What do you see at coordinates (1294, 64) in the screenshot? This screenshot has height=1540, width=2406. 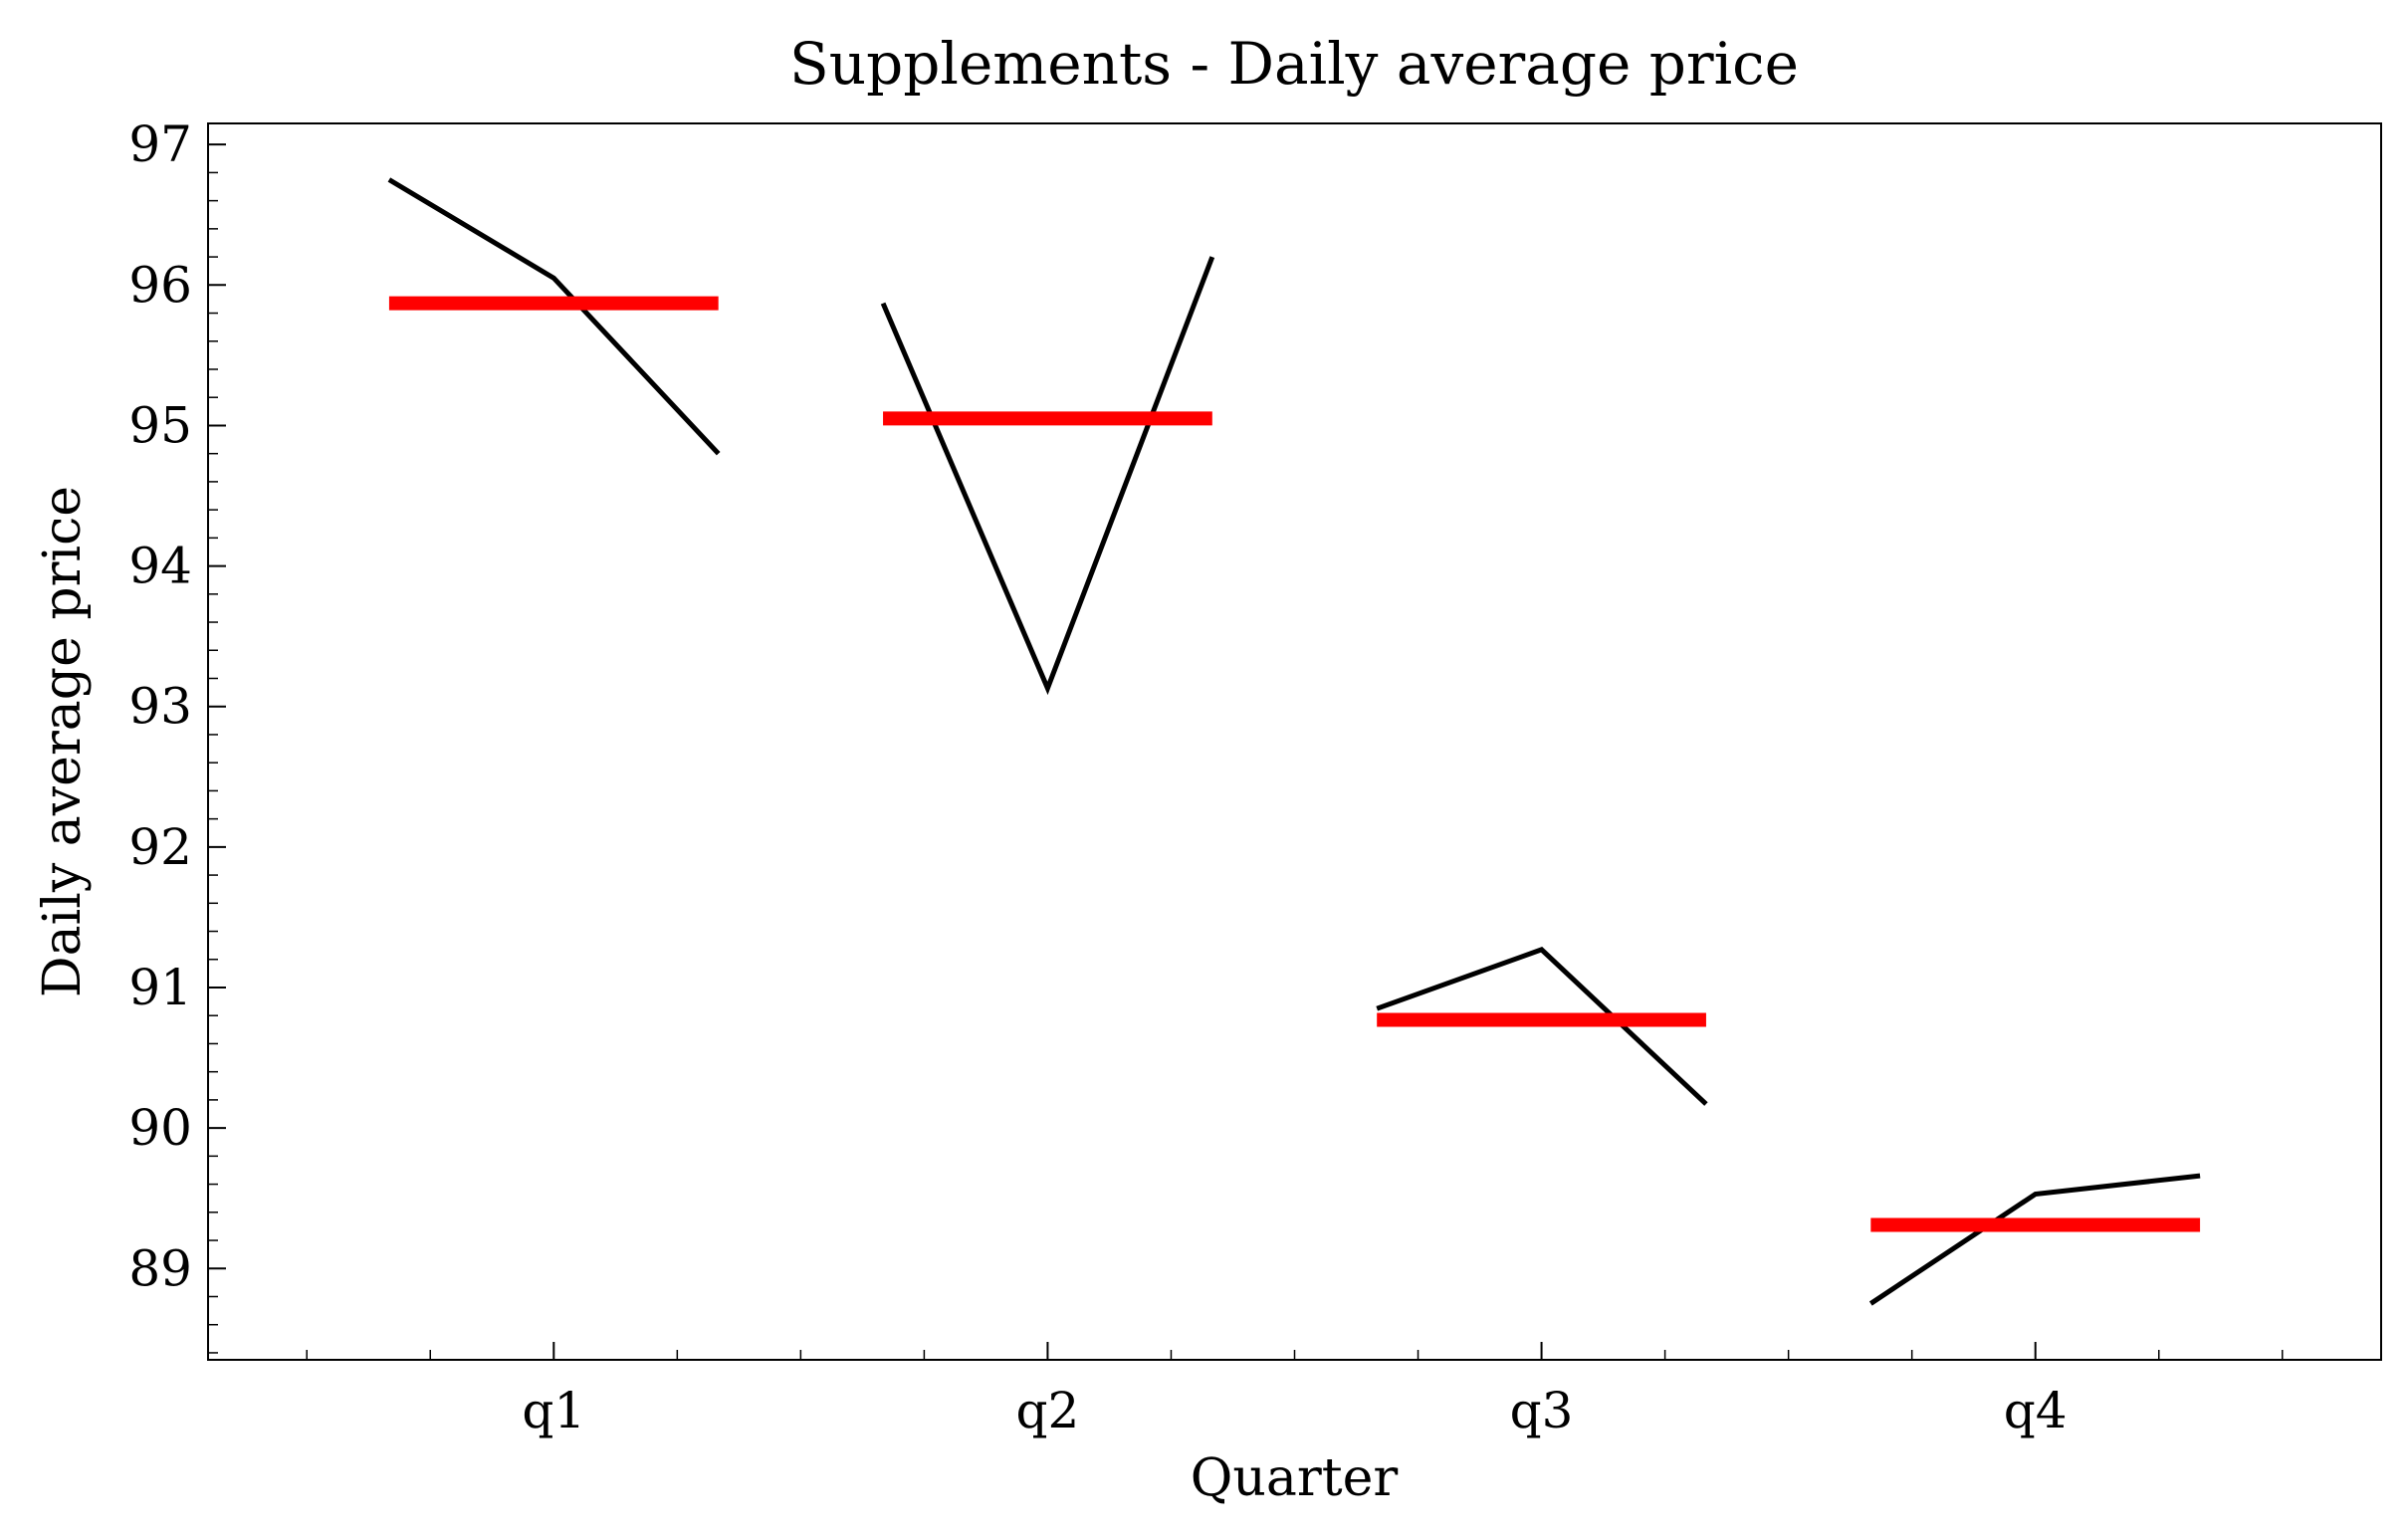 I see `chart-title: Supplements - Daily average price` at bounding box center [1294, 64].